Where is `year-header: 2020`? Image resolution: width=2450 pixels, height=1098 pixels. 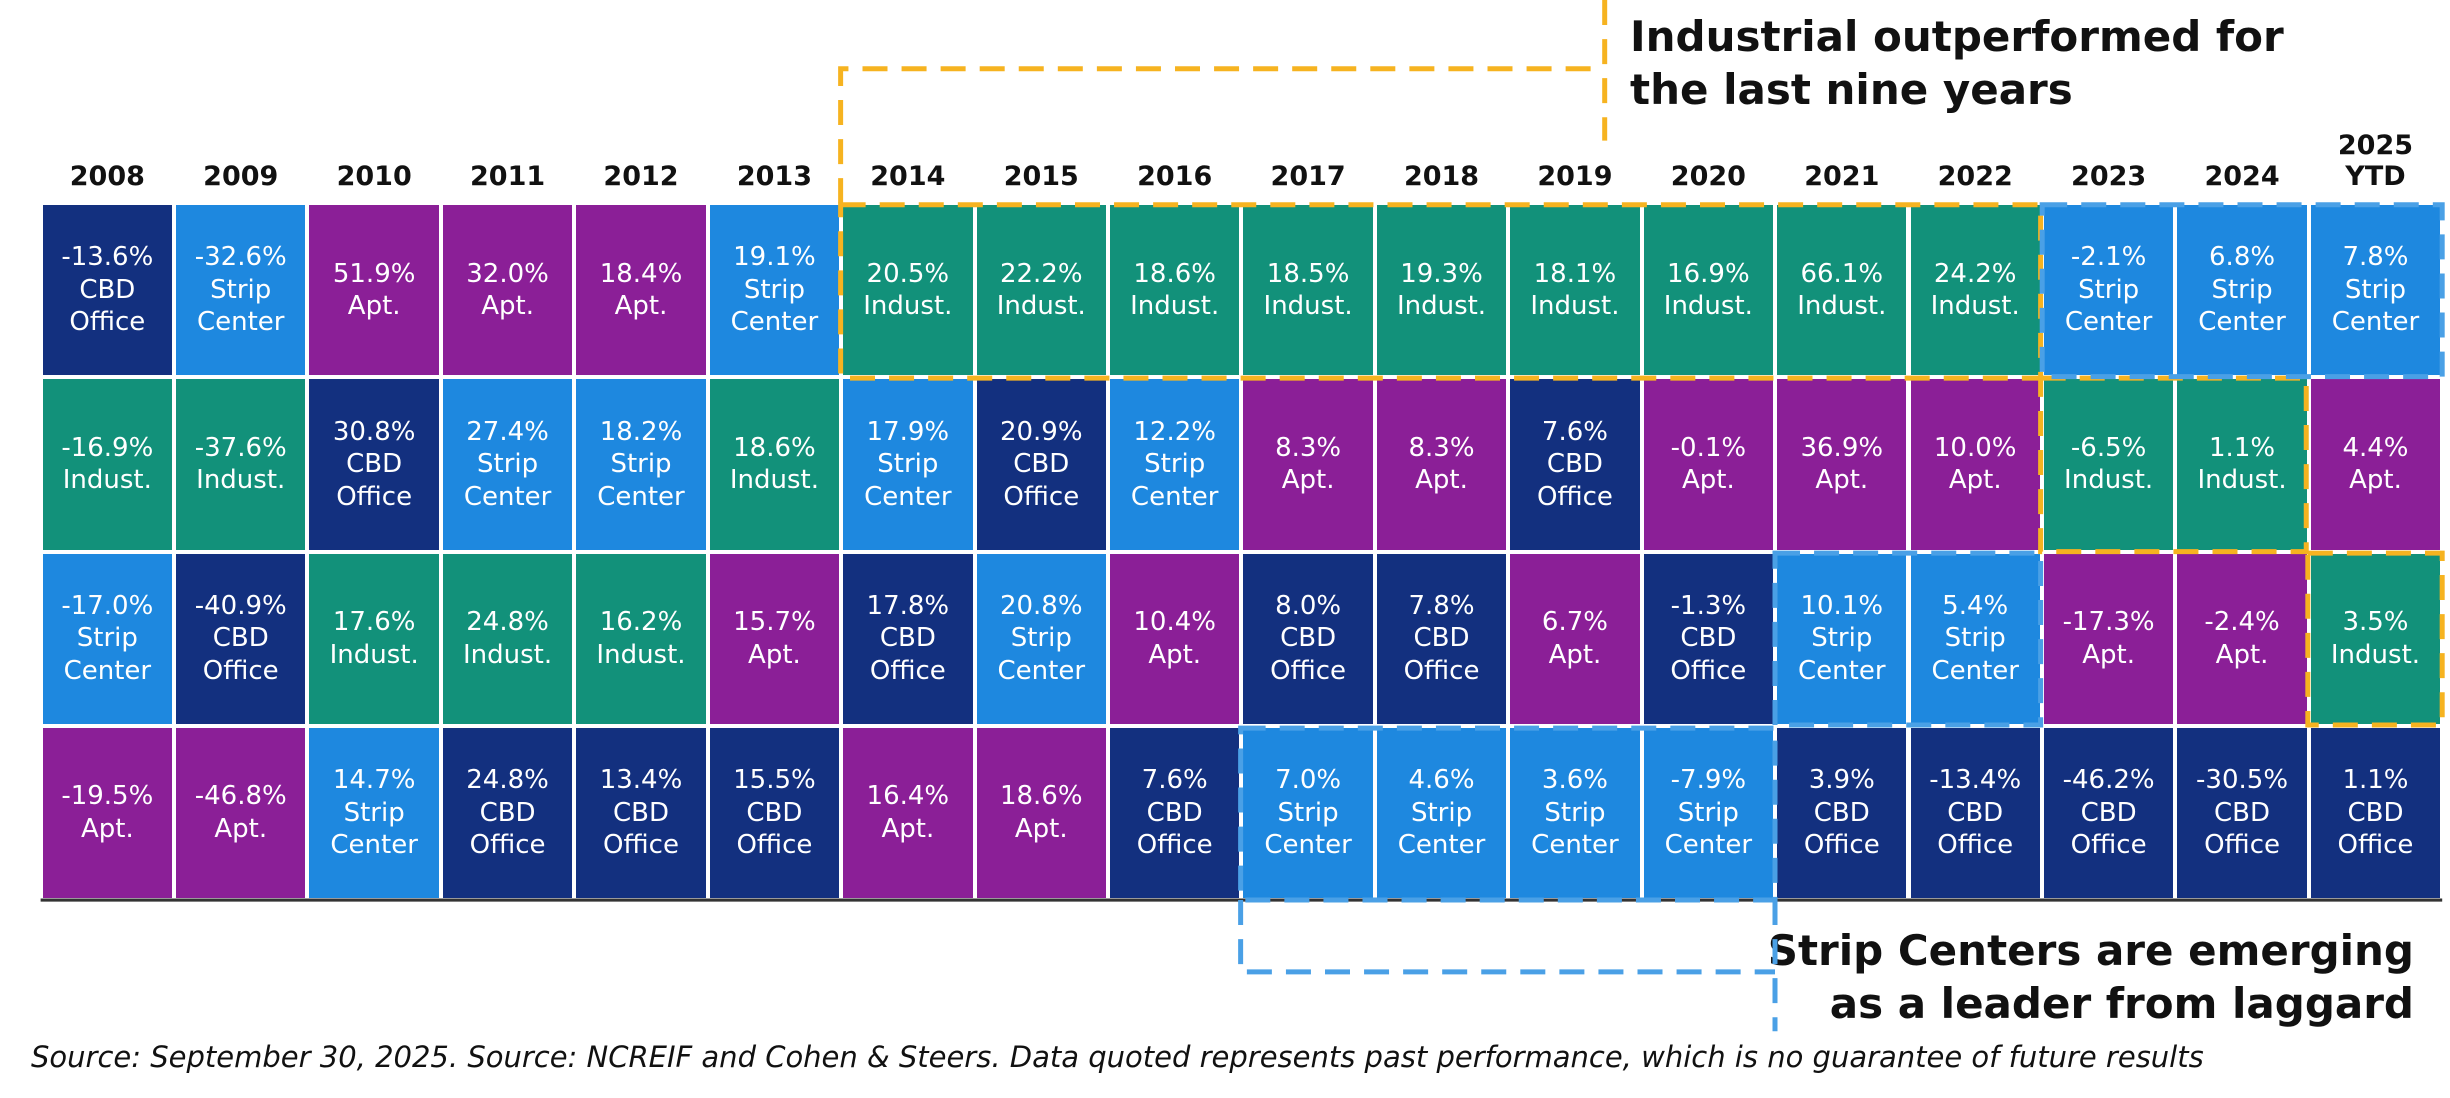
year-header: 2020 is located at coordinates (1708, 156).